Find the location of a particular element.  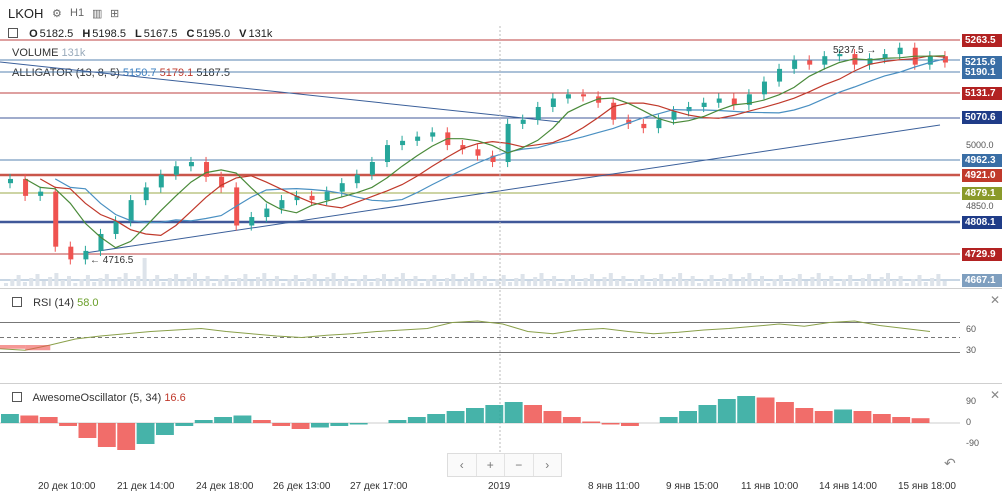

zoom-controls: ‹ + − › is located at coordinates (504, 465).